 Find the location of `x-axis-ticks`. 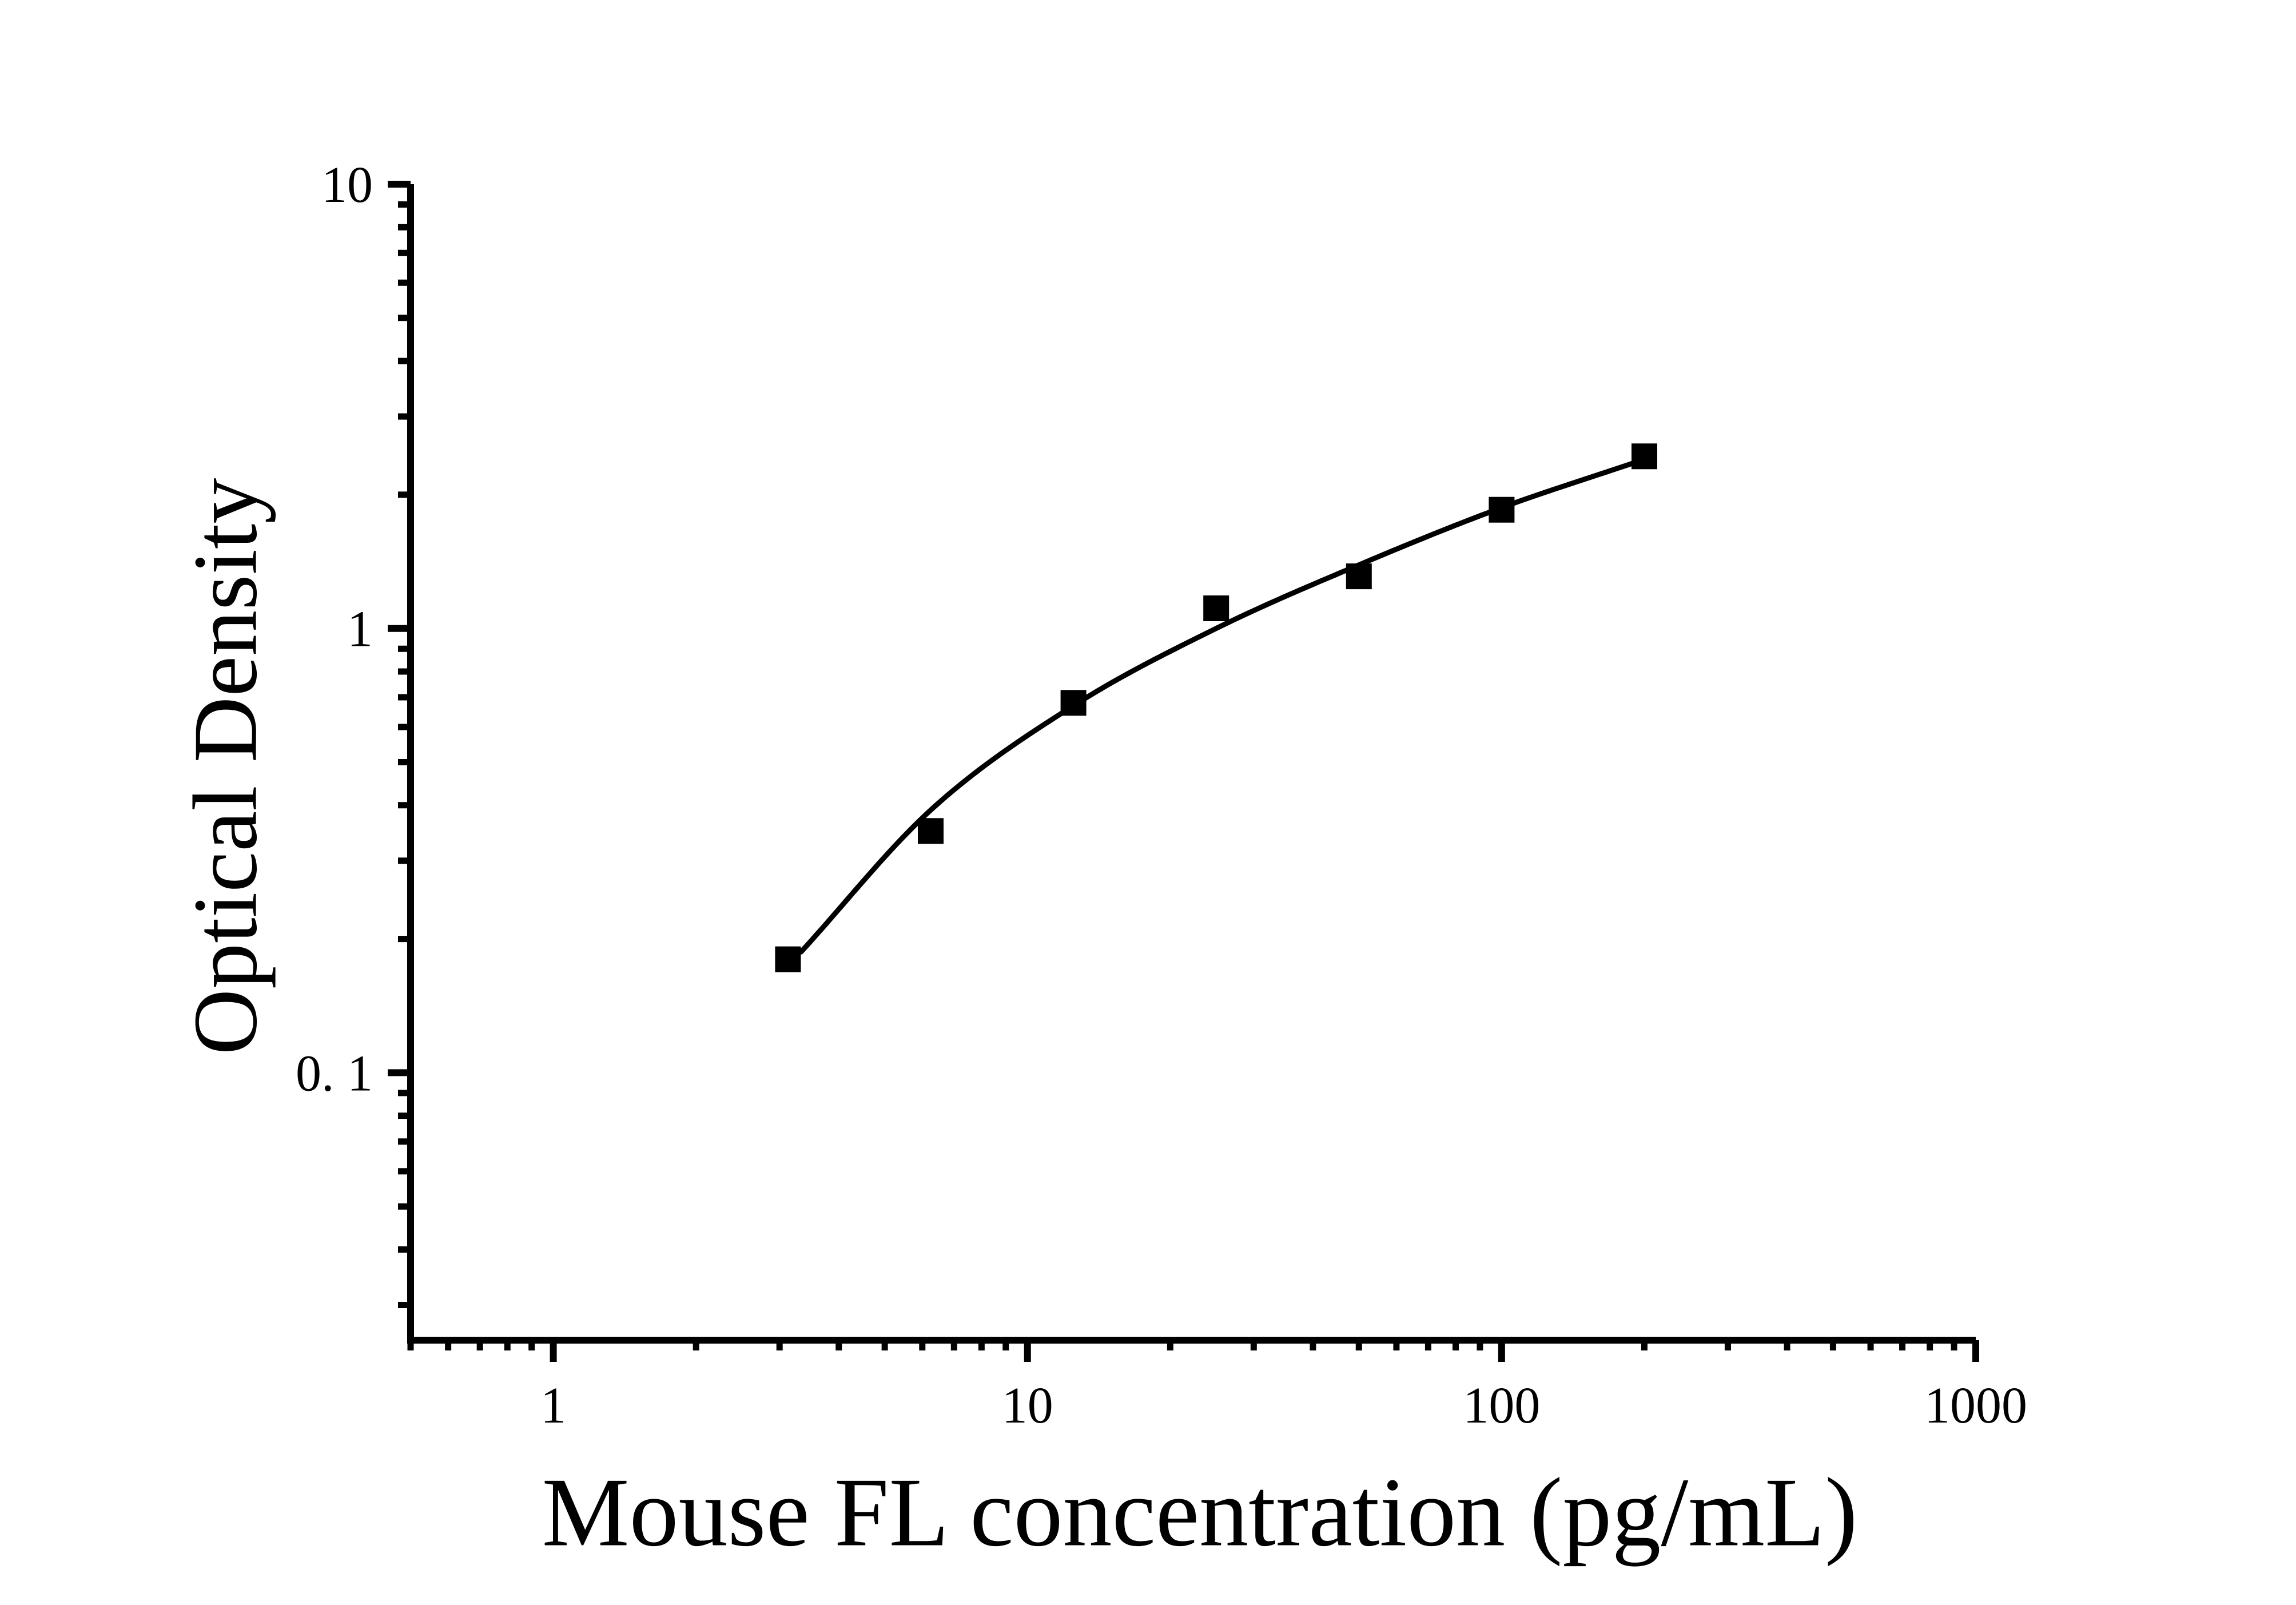

x-axis-ticks is located at coordinates (1193, 1351).